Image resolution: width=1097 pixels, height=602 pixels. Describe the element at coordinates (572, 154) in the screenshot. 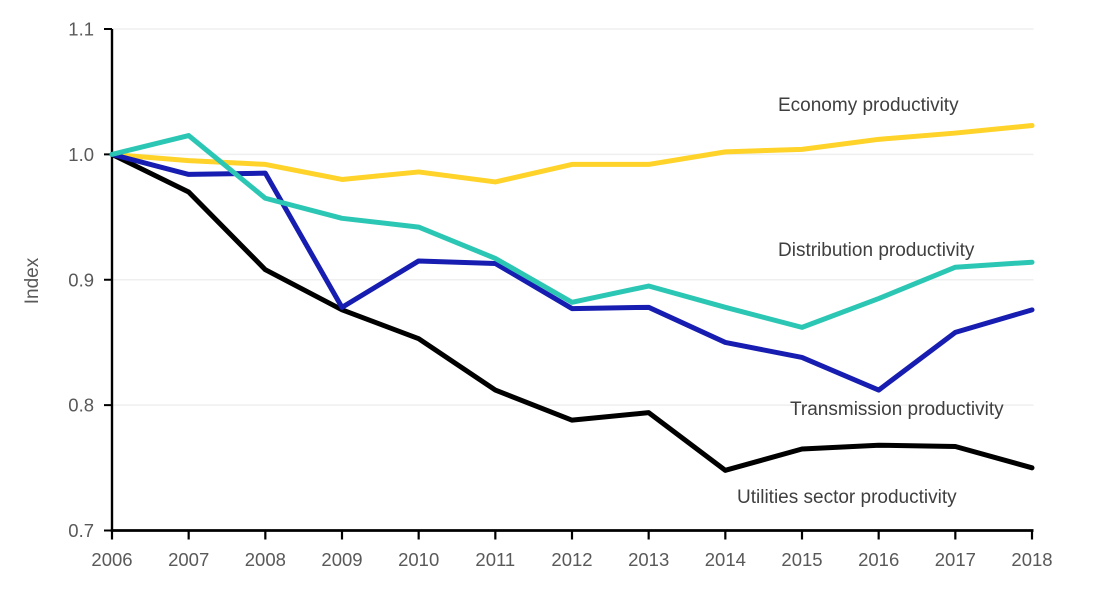

I see `series-line-economy` at that location.